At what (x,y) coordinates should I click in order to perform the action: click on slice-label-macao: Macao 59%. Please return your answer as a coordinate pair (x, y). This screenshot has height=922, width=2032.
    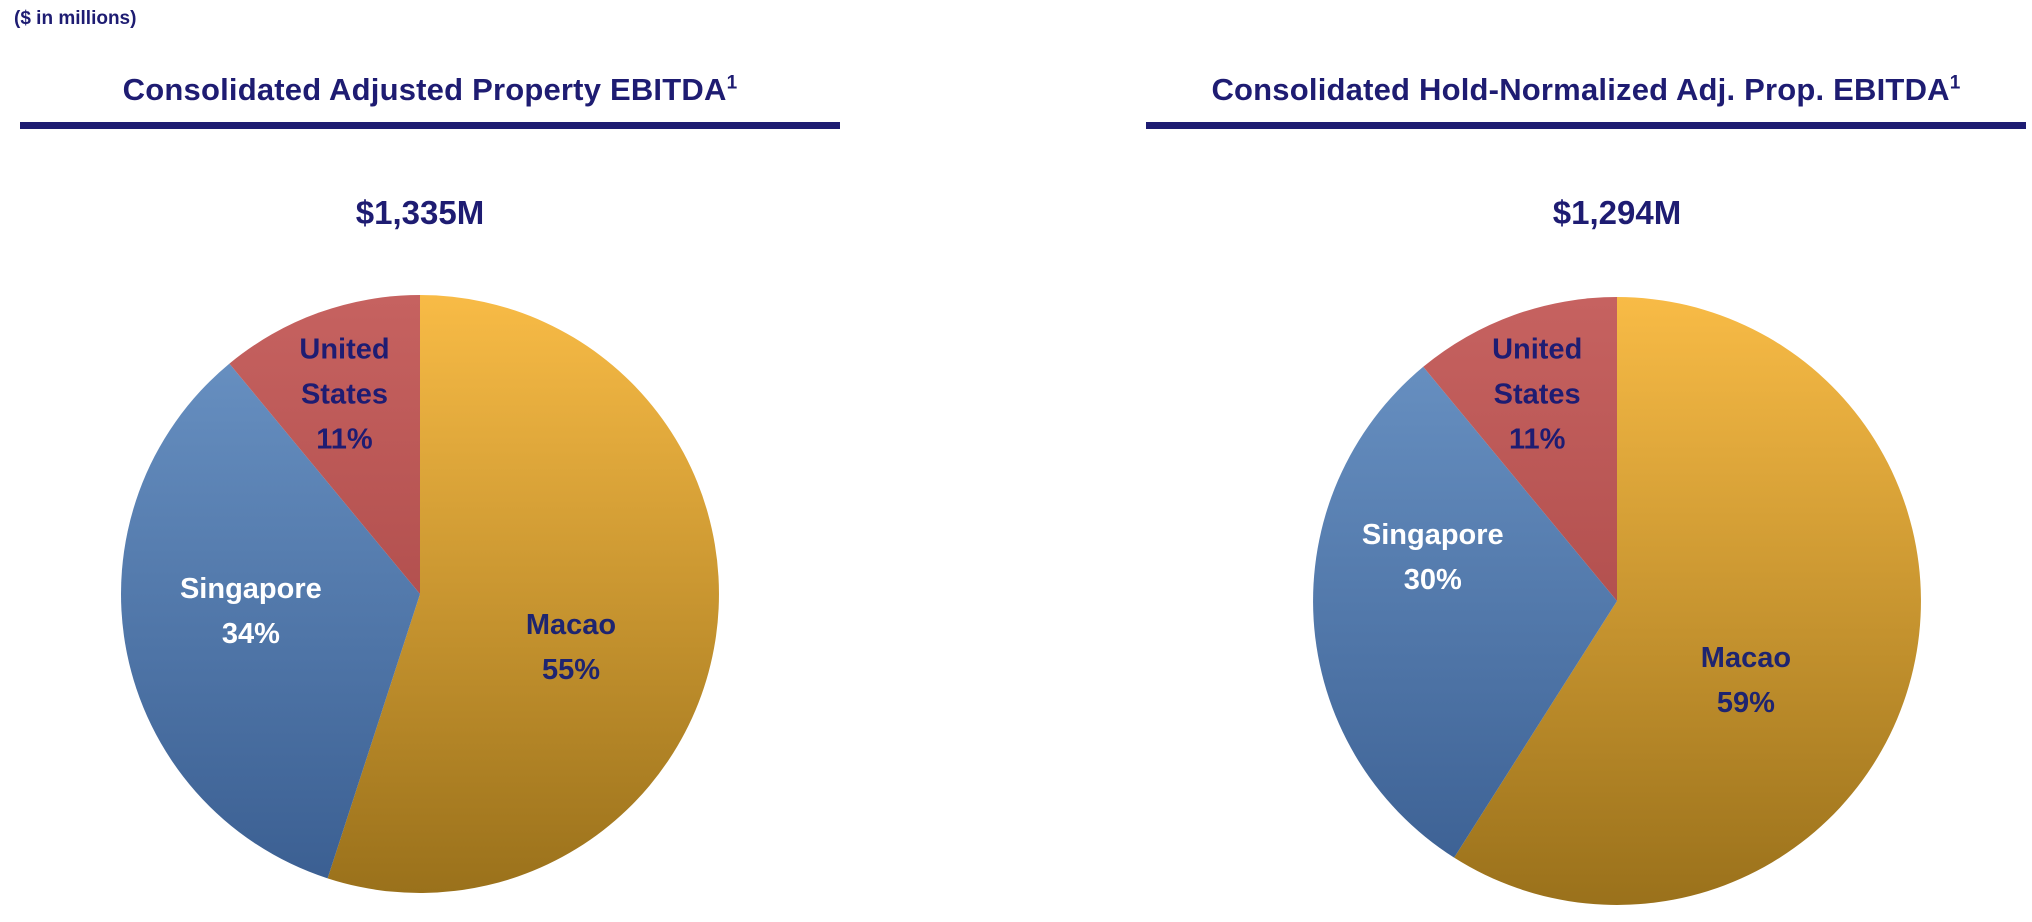
    Looking at the image, I should click on (1746, 680).